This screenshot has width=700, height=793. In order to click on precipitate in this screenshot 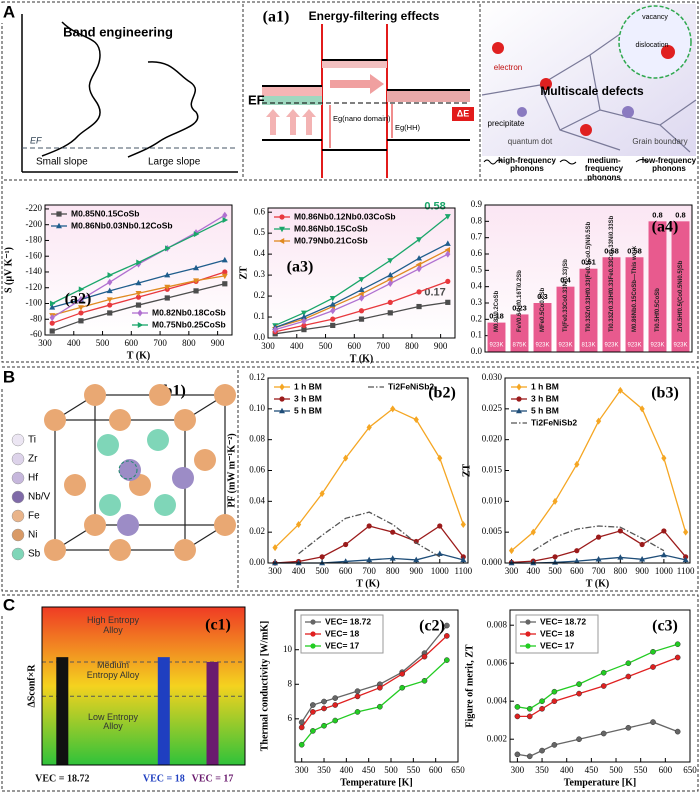, I will do `click(522, 112)`.